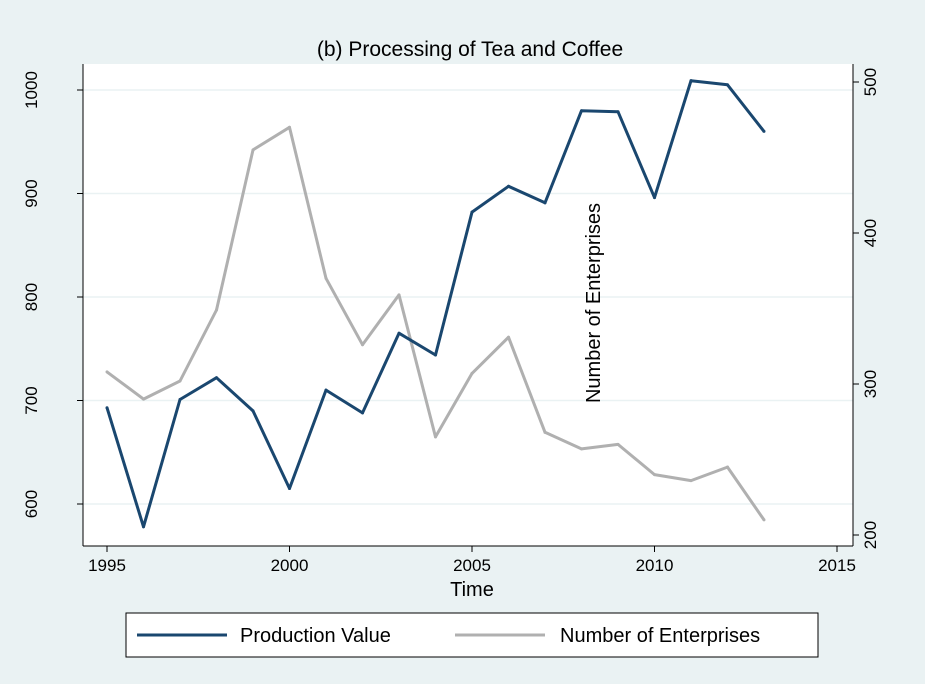  I want to click on left-tick-label: 900, so click(31, 193).